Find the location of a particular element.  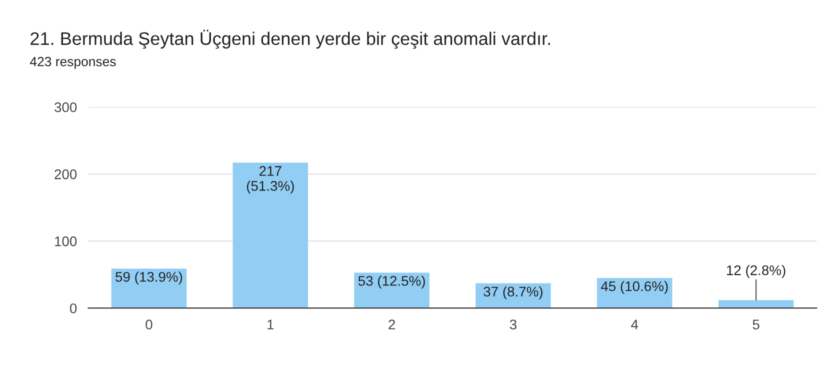

y-tick-label: 100 is located at coordinates (66, 241).